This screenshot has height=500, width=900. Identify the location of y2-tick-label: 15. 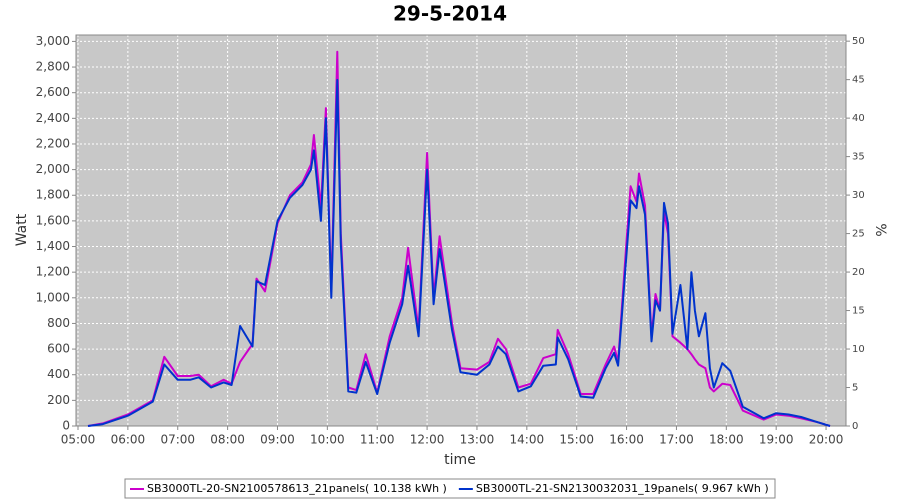
(858, 311).